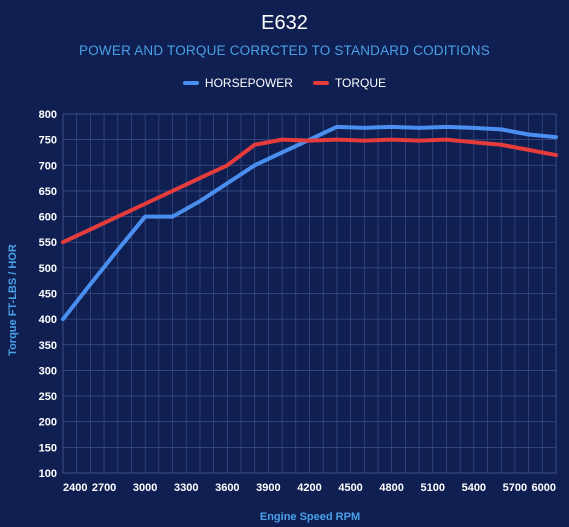 The image size is (569, 527). Describe the element at coordinates (104, 488) in the screenshot. I see `x-tick-label: 2700` at that location.